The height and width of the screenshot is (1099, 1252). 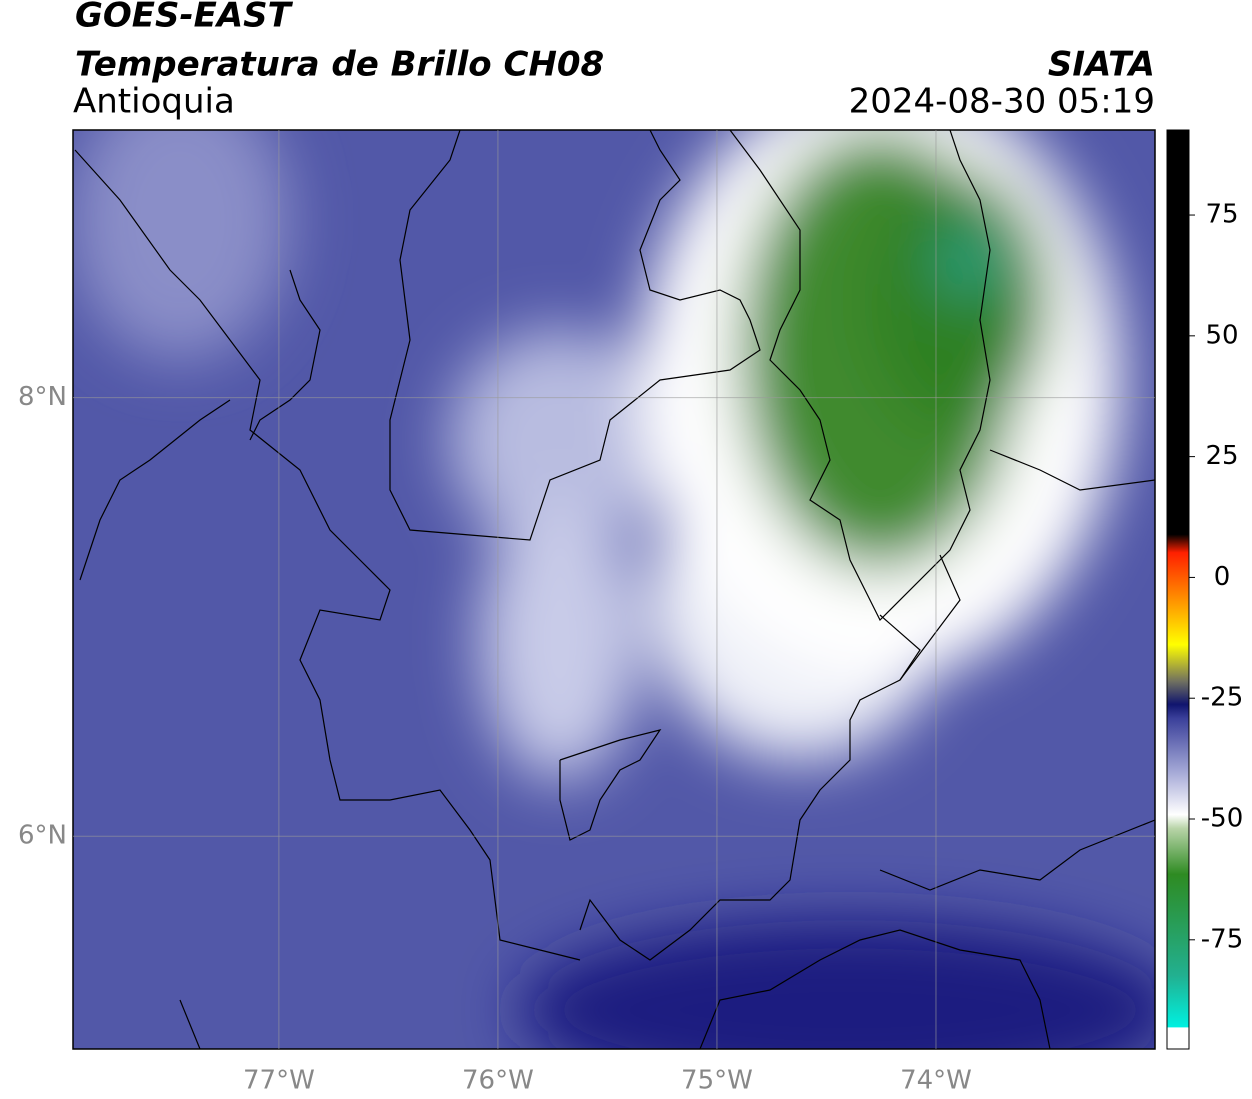 What do you see at coordinates (717, 1081) in the screenshot?
I see `x-tick-label: 75°W` at bounding box center [717, 1081].